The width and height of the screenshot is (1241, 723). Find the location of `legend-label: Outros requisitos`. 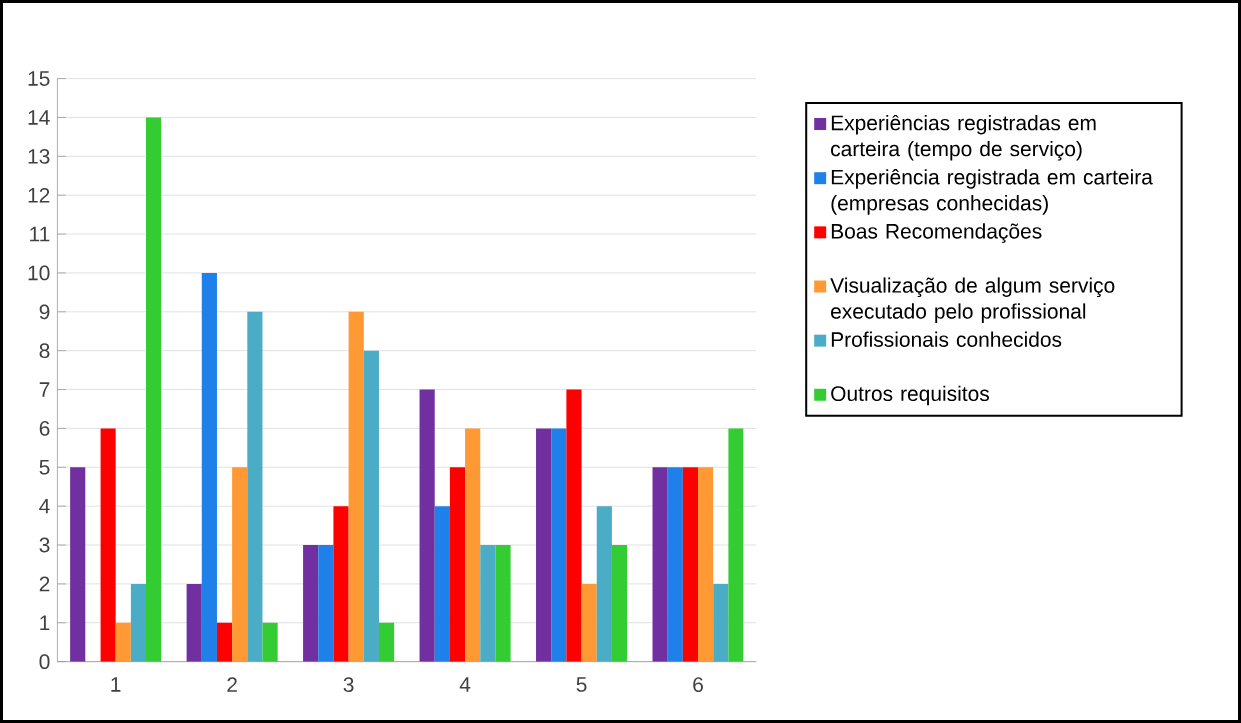

legend-label: Outros requisitos is located at coordinates (910, 395).